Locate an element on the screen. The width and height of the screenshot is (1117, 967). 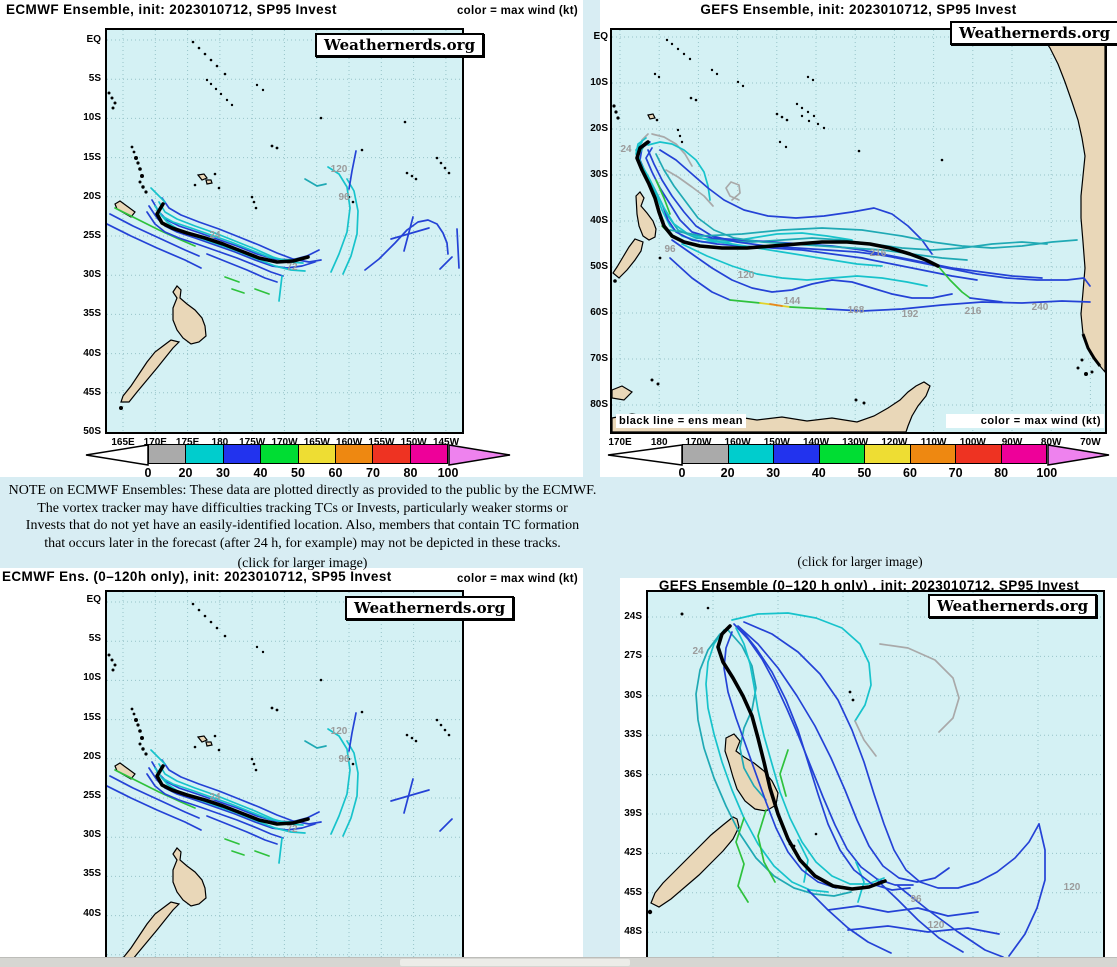
axis-tick-label: 60S is located at coordinates (599, 312).